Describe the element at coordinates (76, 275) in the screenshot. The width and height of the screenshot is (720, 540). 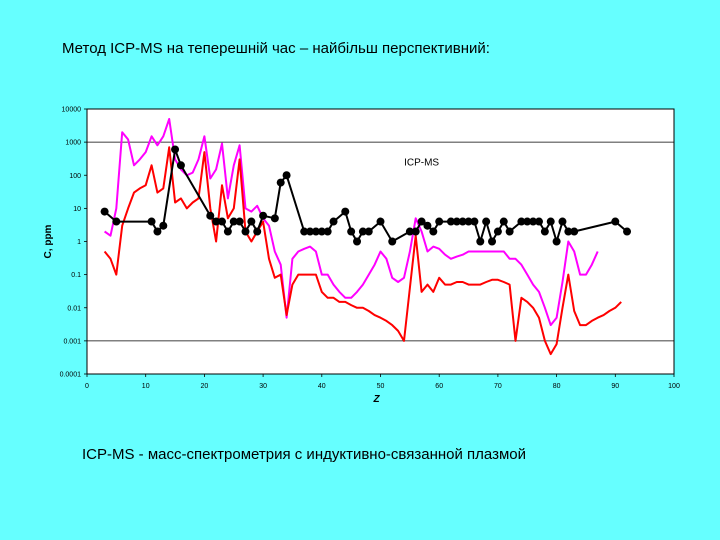
I see `y-tick-label: 0.1` at that location.